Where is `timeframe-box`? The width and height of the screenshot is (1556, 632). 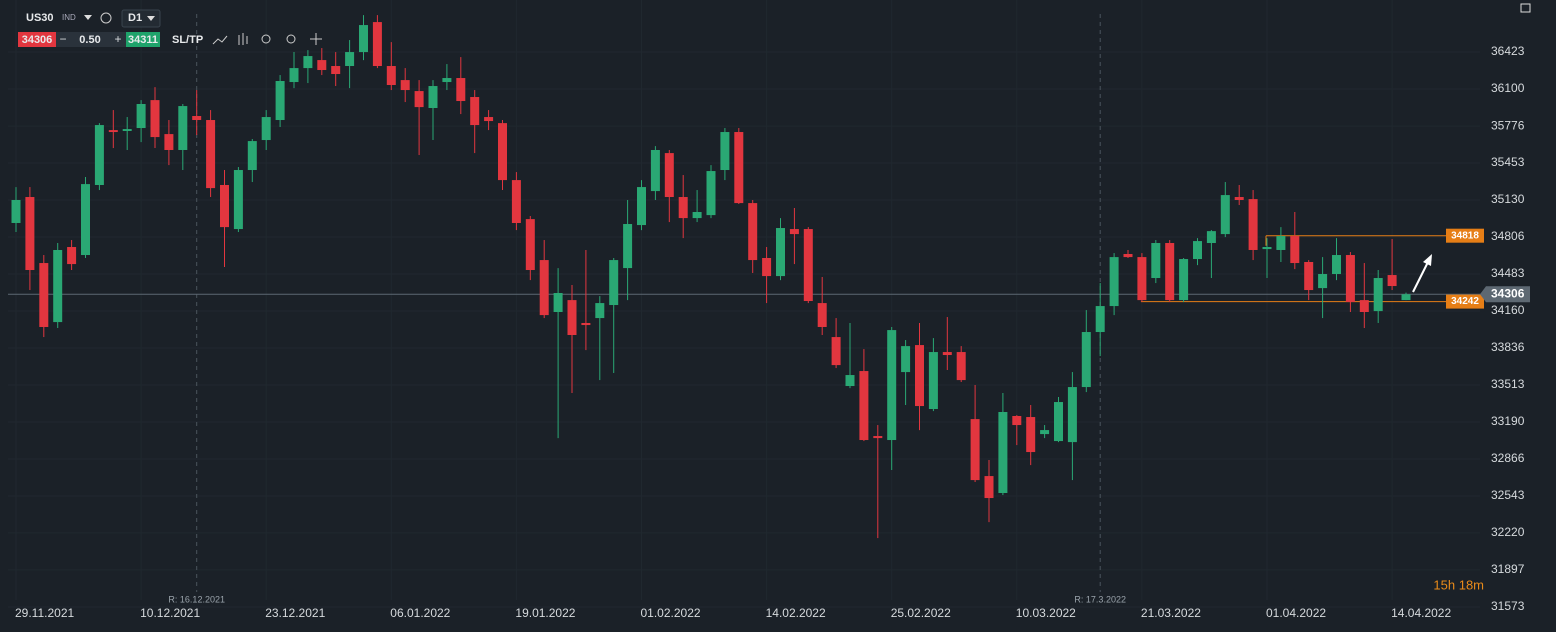 timeframe-box is located at coordinates (141, 18).